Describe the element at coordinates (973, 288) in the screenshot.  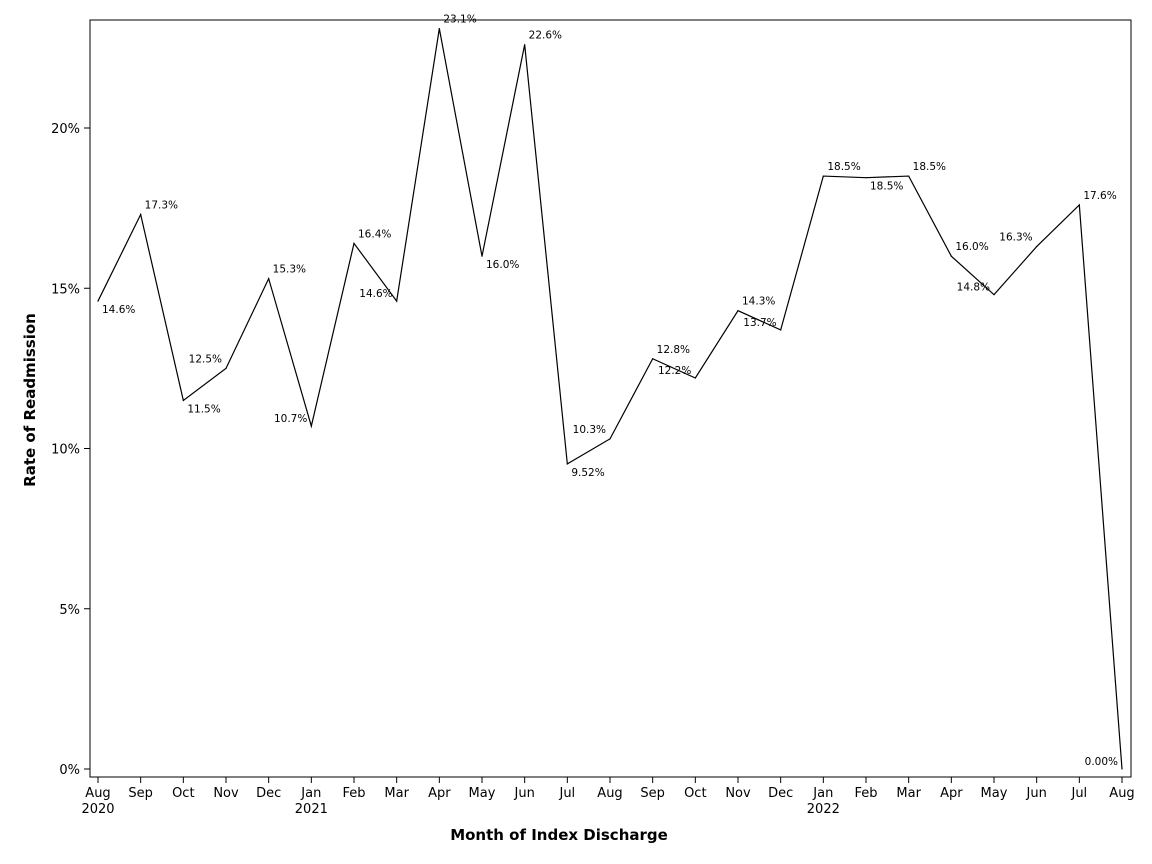
I see `data-label: 14.8%` at that location.